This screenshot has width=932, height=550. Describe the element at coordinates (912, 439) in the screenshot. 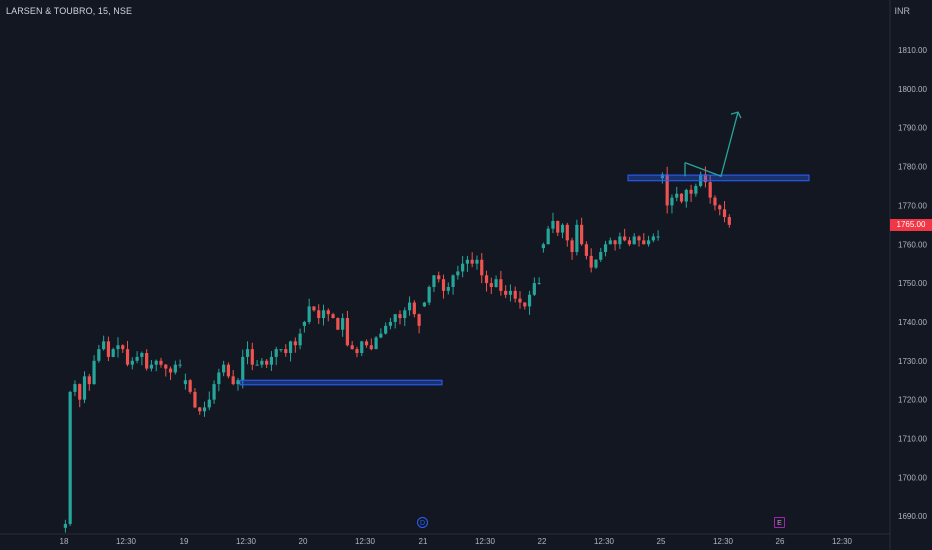

I see `price-axis-tick-label: 1710.00` at that location.